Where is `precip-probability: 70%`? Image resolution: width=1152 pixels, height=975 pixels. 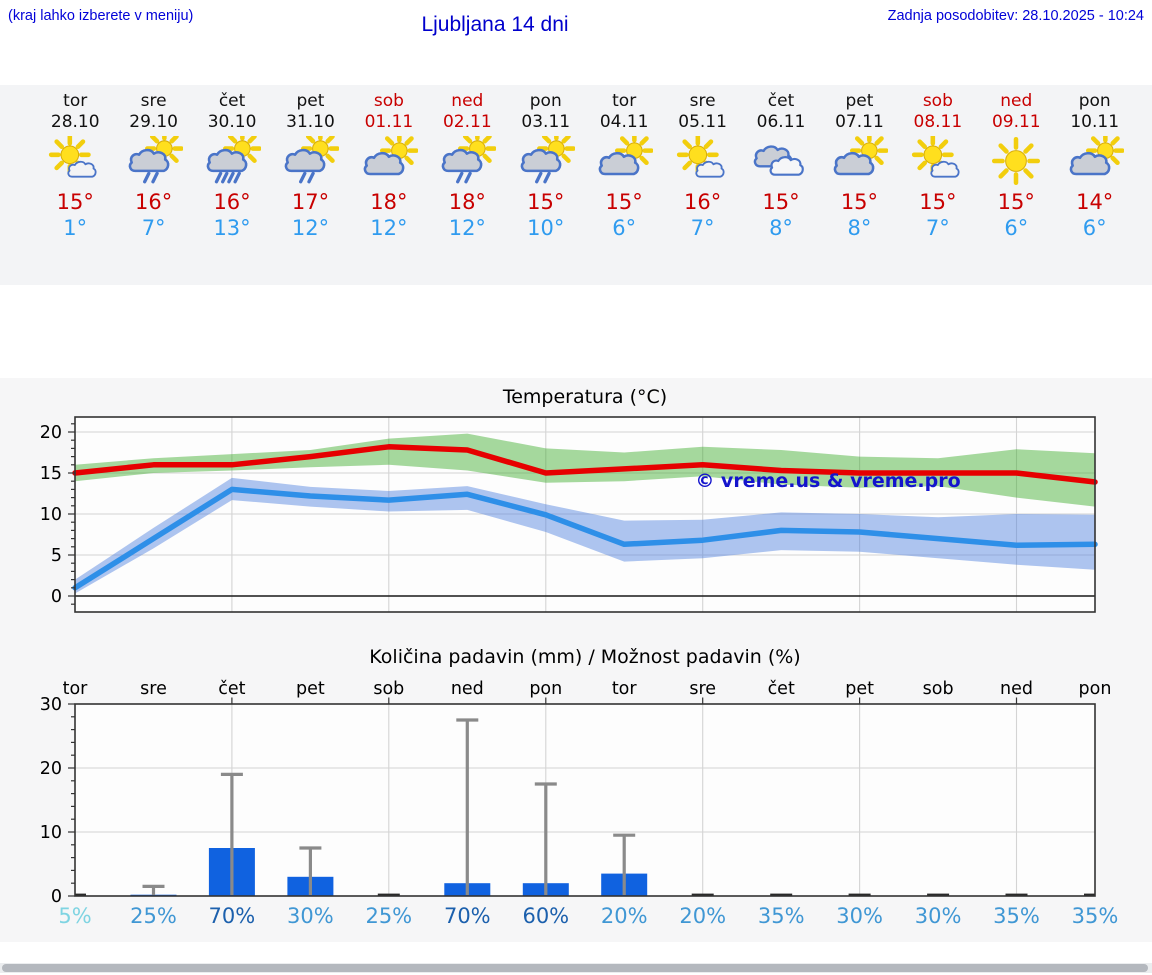 precip-probability: 70% is located at coordinates (232, 916).